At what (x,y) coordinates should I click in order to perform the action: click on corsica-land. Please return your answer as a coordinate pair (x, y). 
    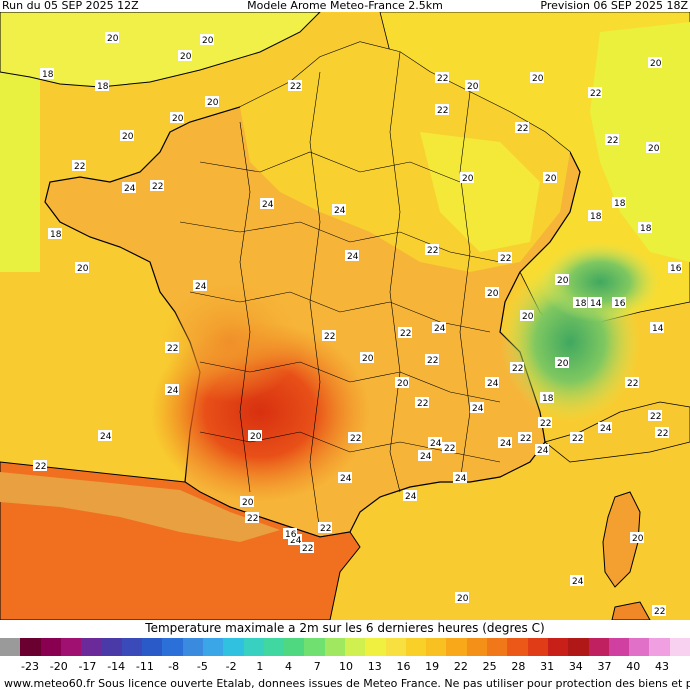
    Looking at the image, I should click on (621, 539).